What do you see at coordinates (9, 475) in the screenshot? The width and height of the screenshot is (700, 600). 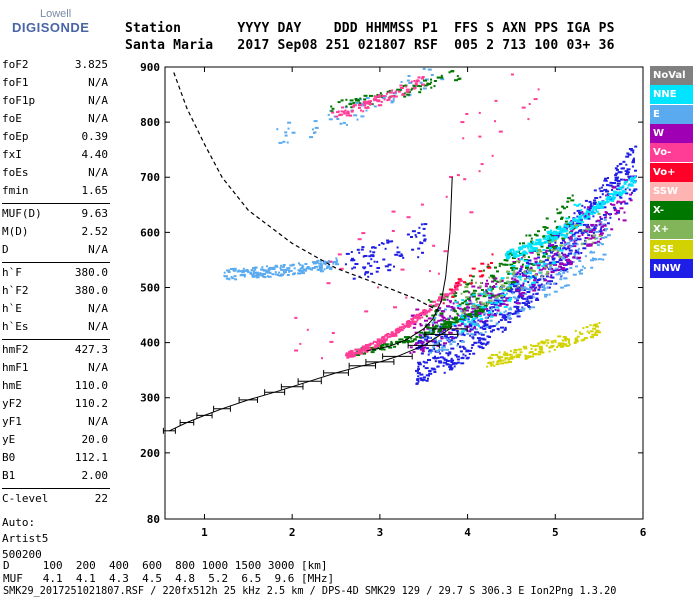 I see `param-label: B1` at bounding box center [9, 475].